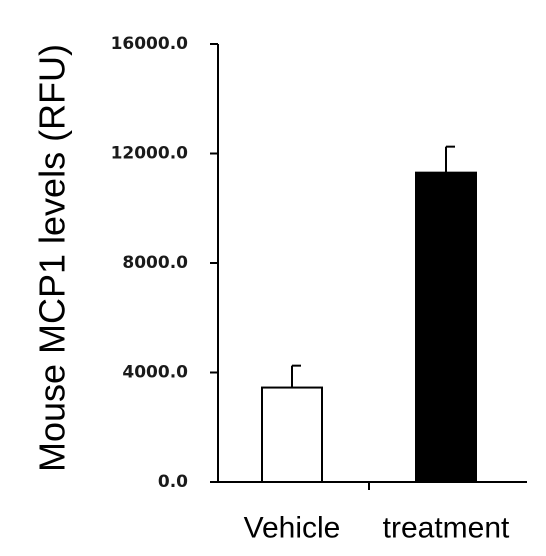  I want to click on y-tick-label: 8000.0, so click(155, 263).